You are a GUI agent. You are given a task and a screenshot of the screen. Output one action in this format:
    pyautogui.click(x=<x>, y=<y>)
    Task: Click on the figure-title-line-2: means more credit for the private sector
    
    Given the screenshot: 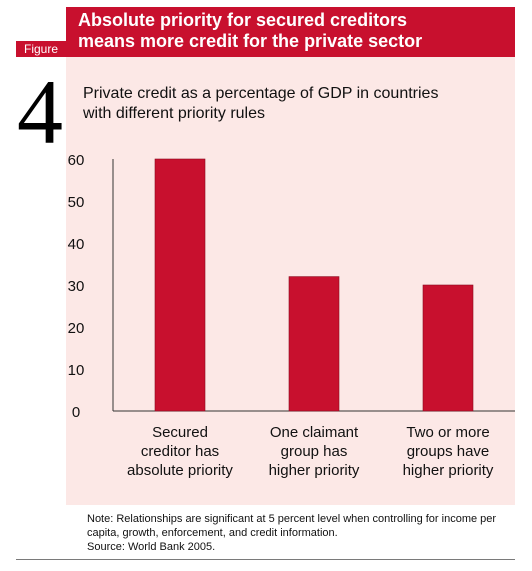 What is the action you would take?
    pyautogui.click(x=250, y=41)
    